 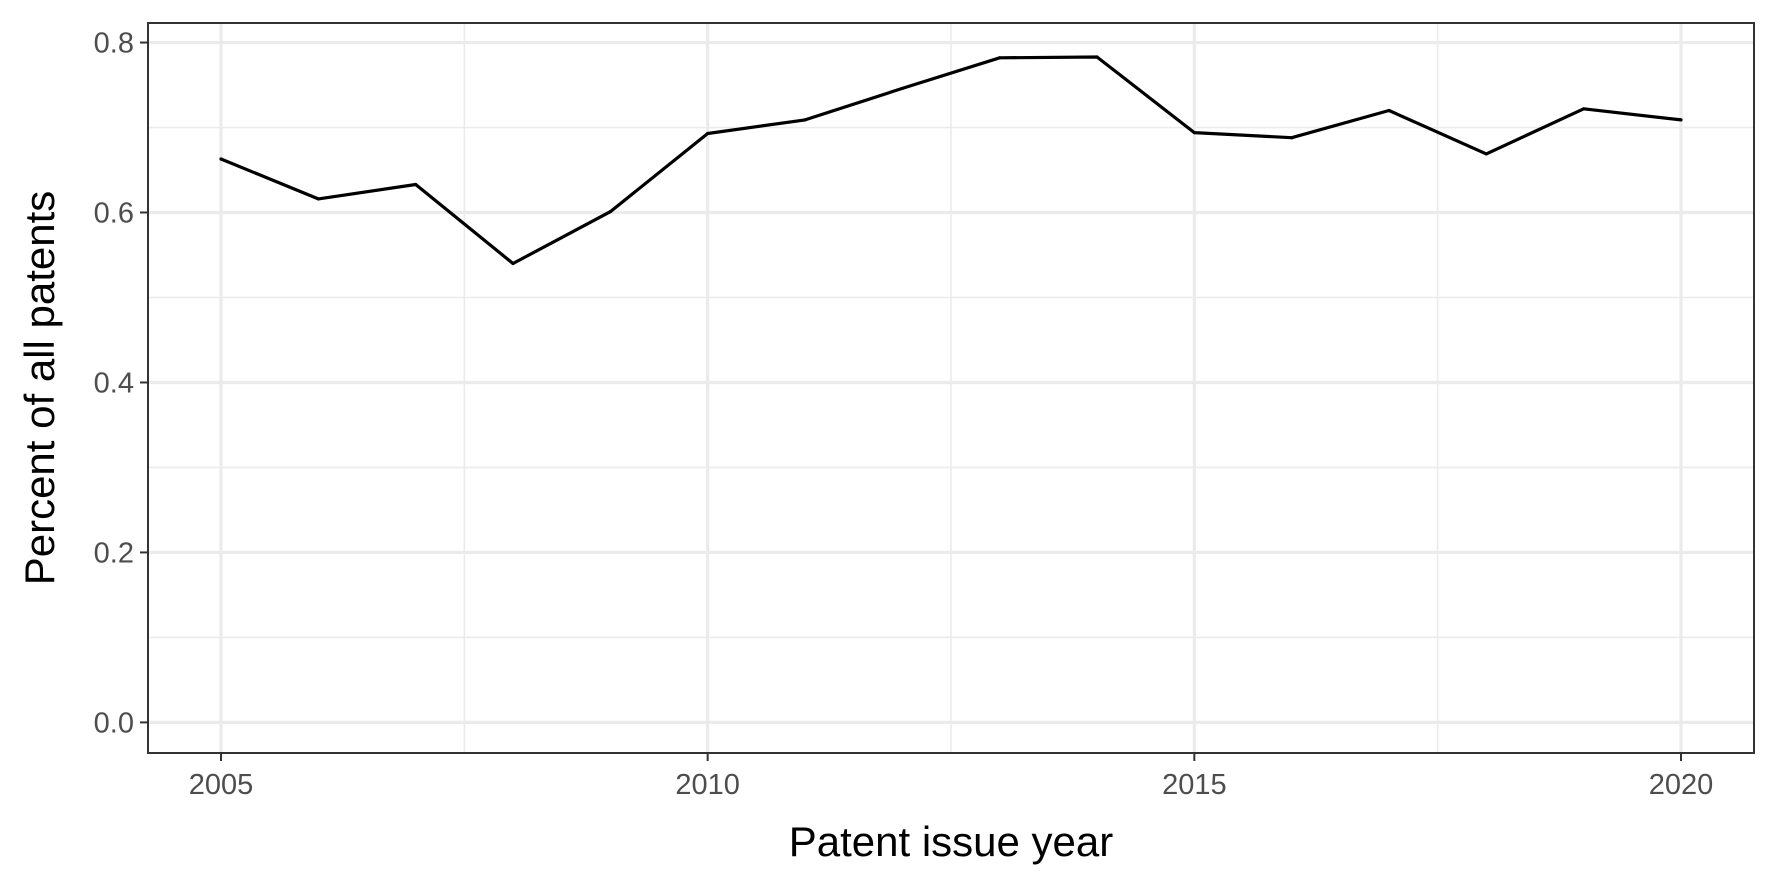 I want to click on y-axis-title: Percent of all patents, so click(x=39, y=388).